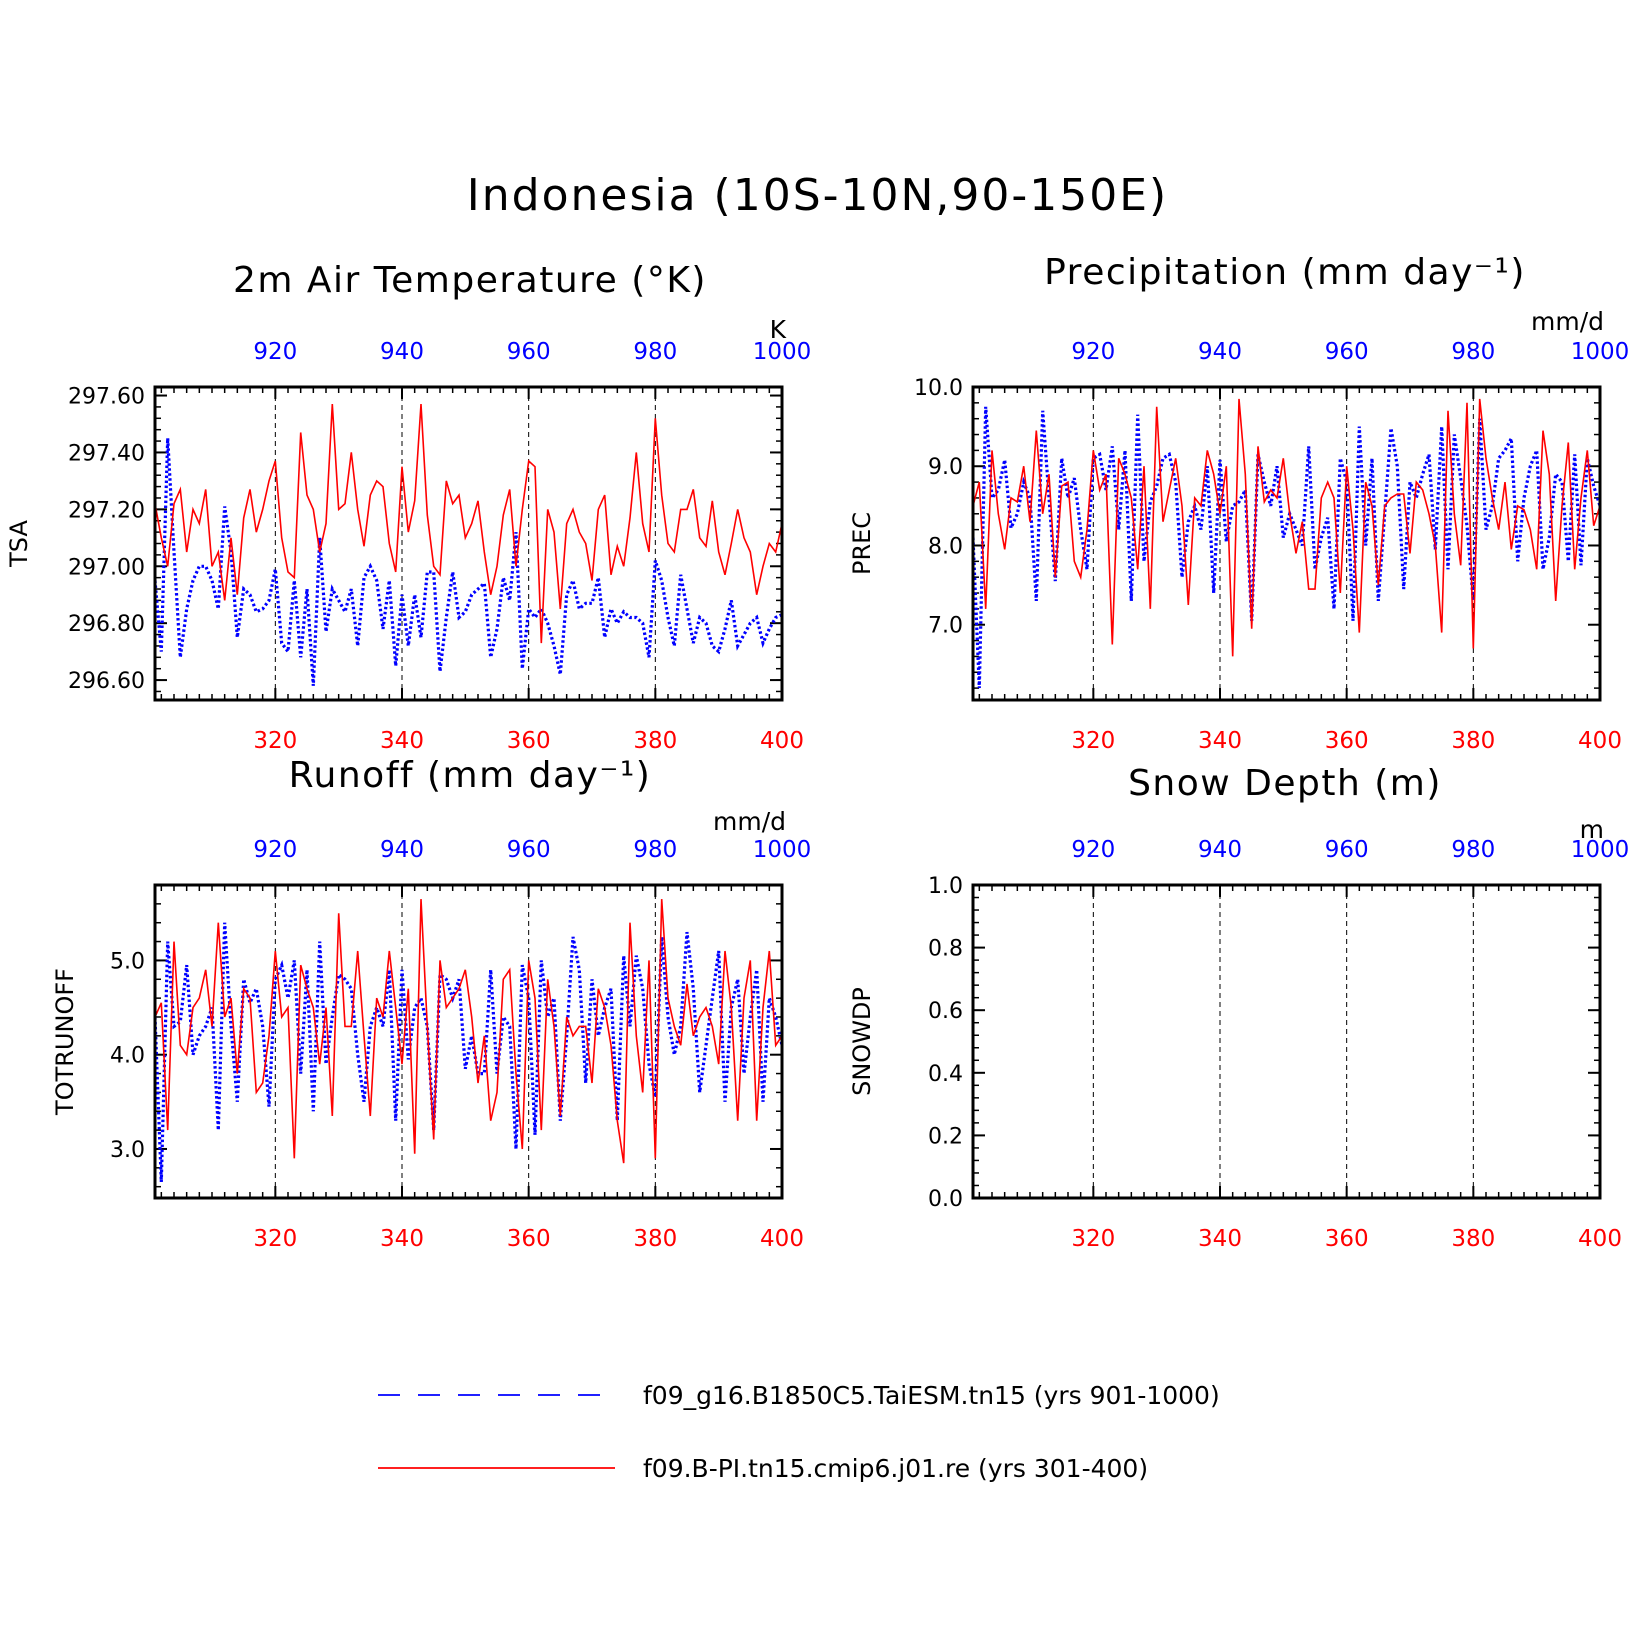  Describe the element at coordinates (945, 1136) in the screenshot. I see `y-tick-label: 0.2` at that location.